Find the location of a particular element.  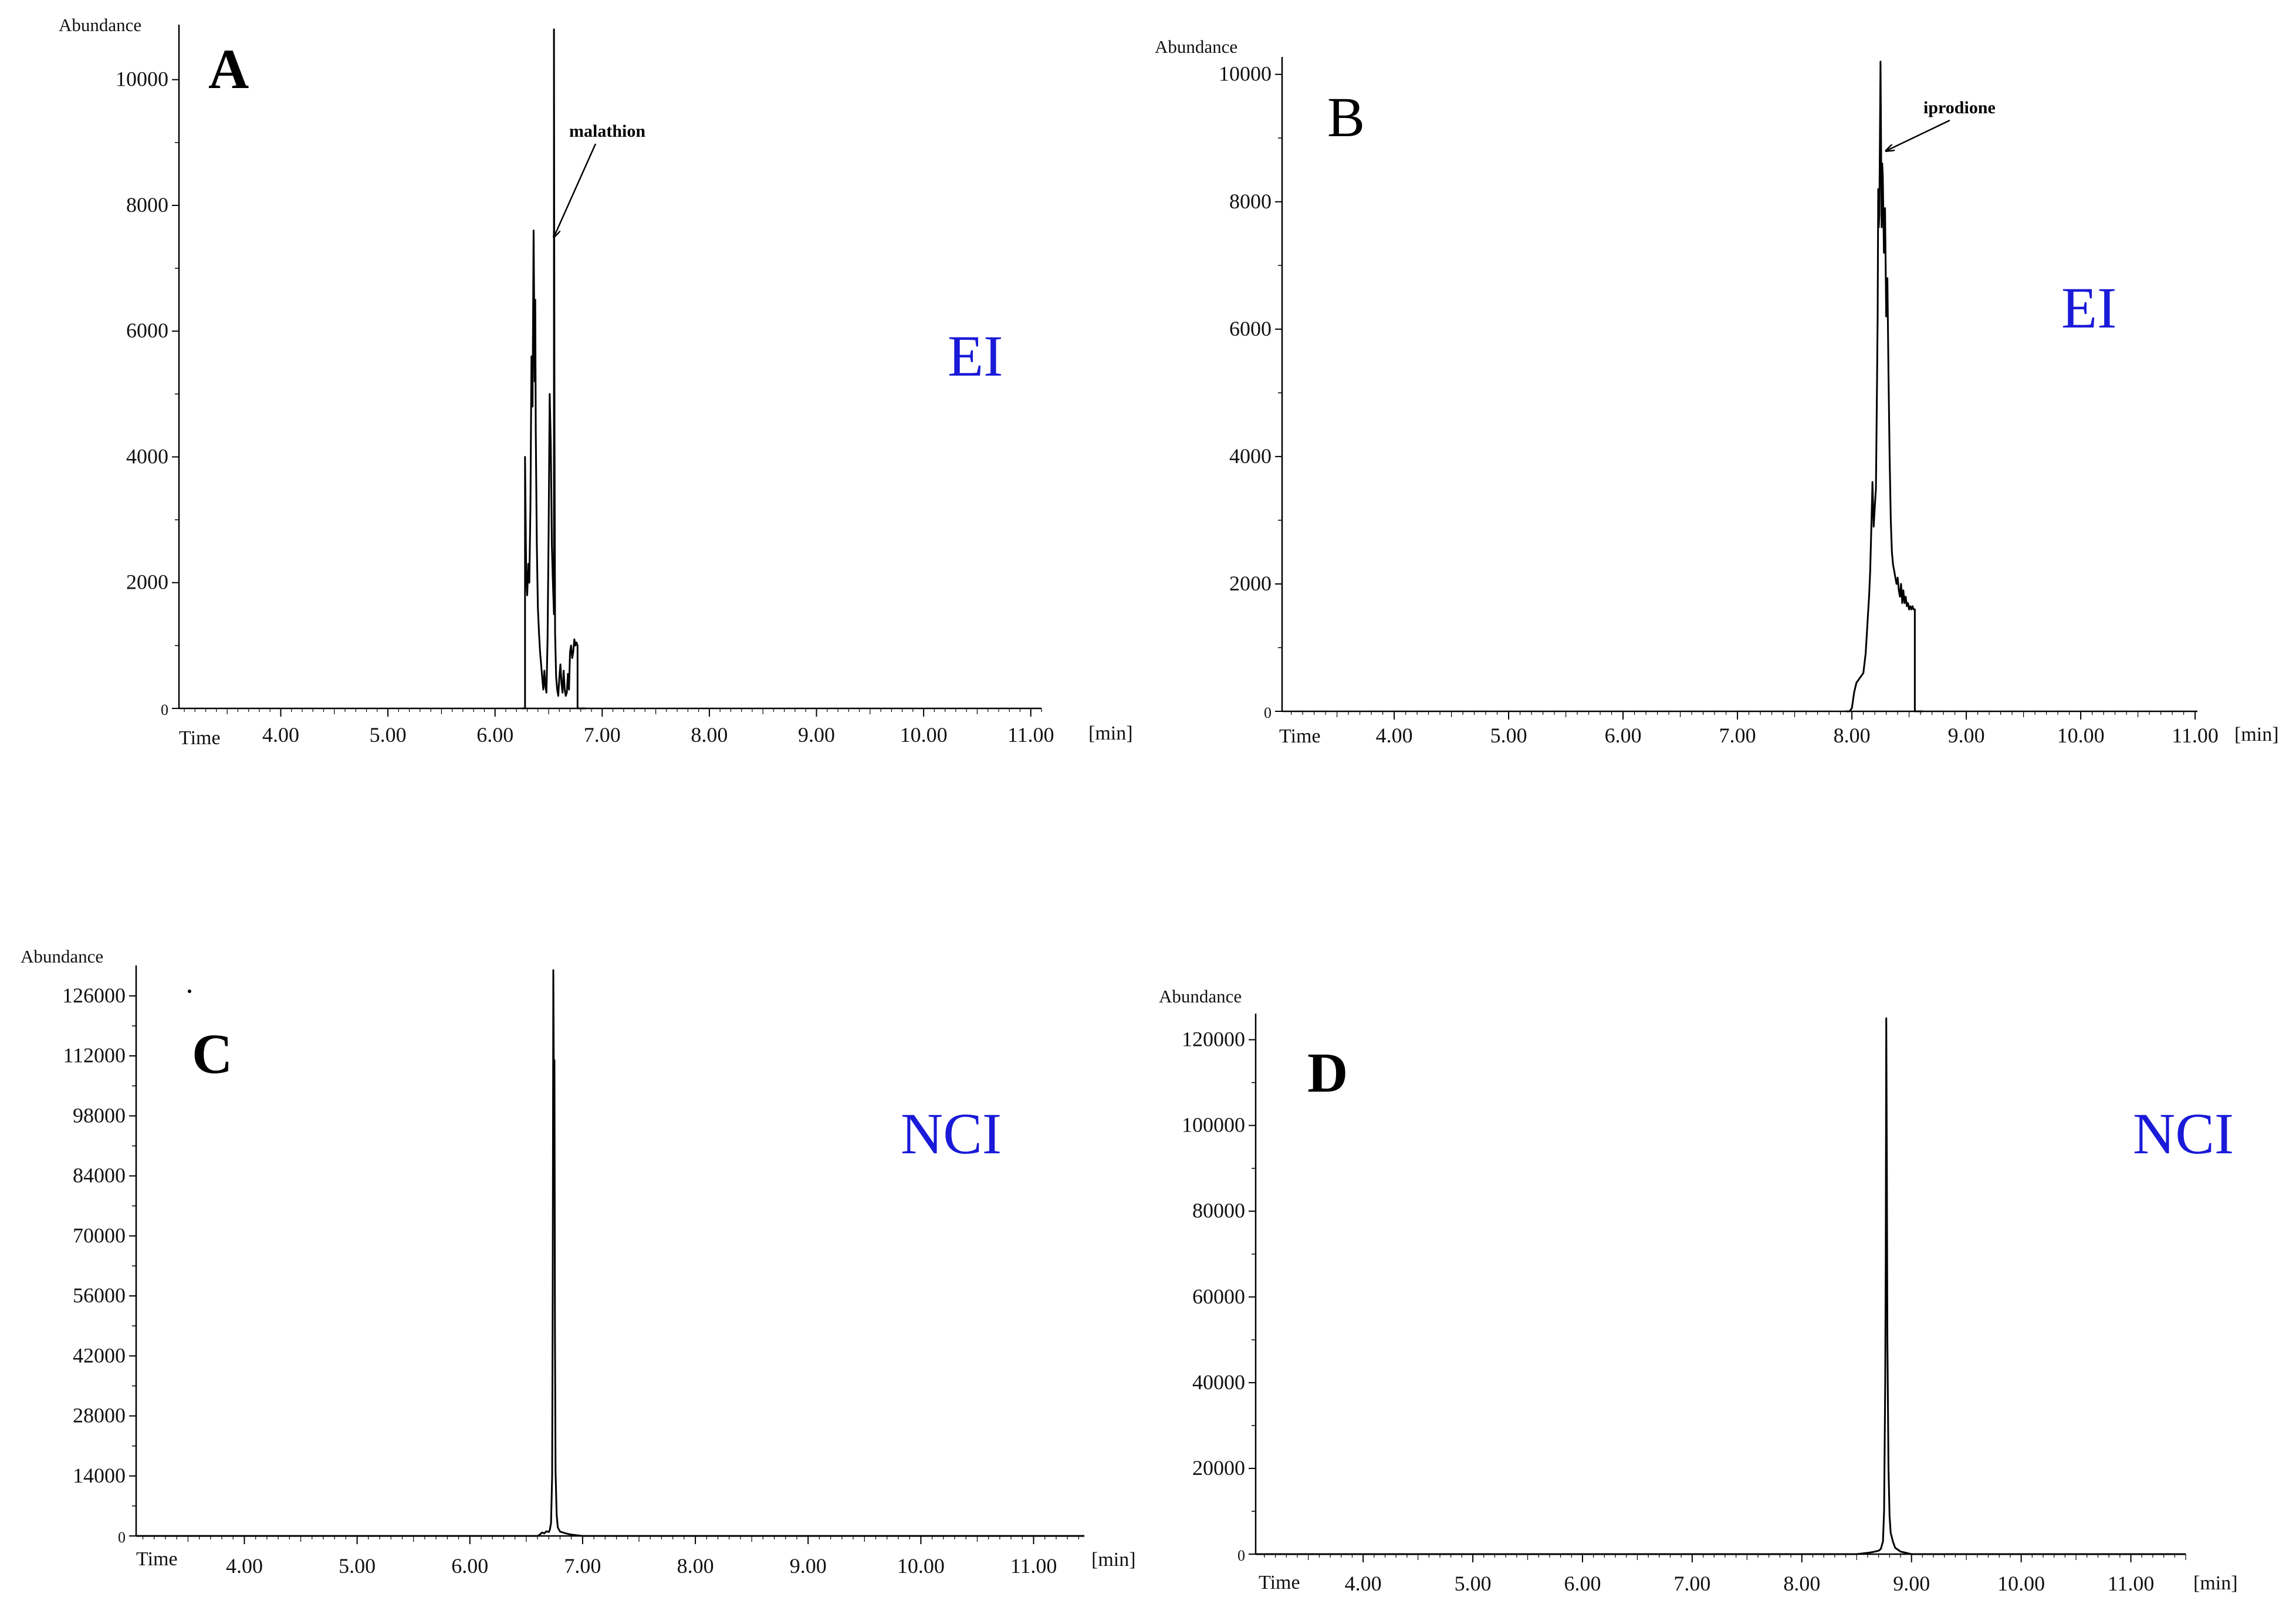

y-tick-label: 84000 is located at coordinates (99, 1175).